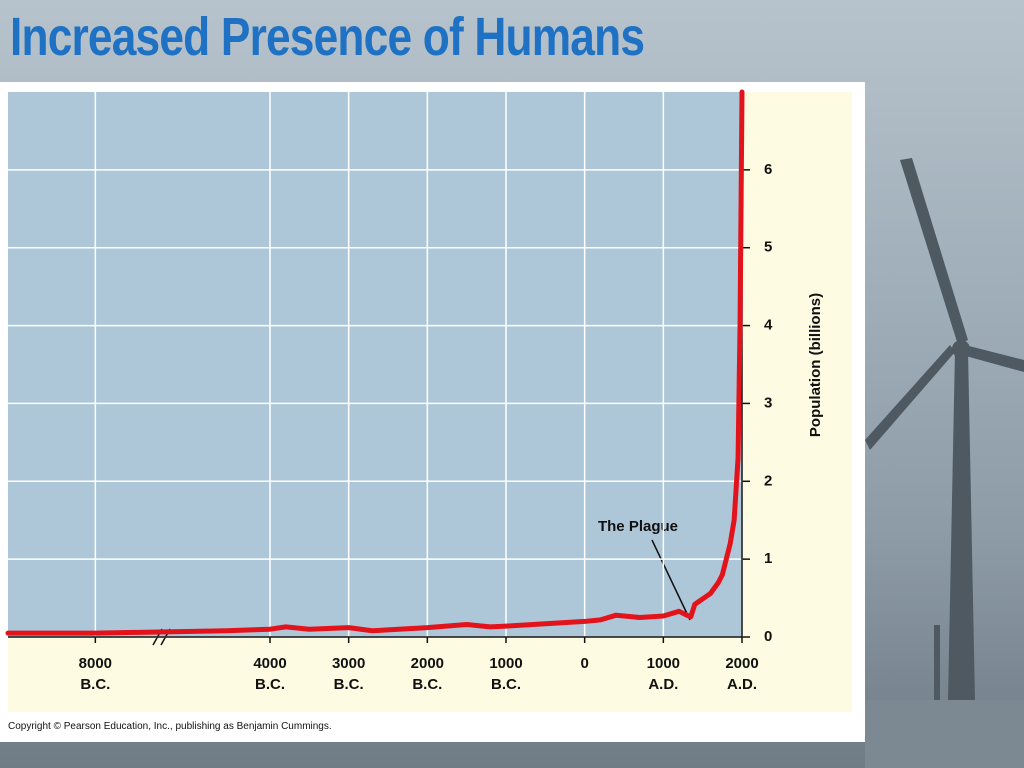 Image resolution: width=1024 pixels, height=768 pixels. Describe the element at coordinates (768, 325) in the screenshot. I see `y-tick-label: 4` at that location.